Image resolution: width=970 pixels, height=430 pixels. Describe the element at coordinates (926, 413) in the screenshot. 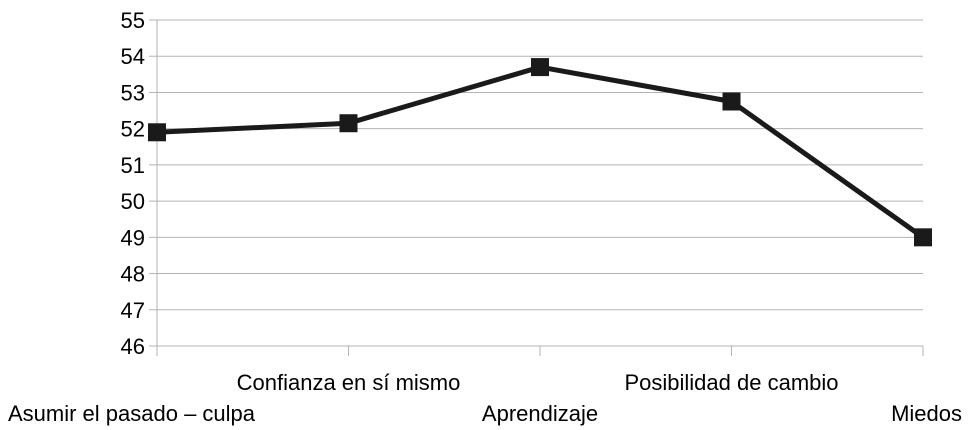

I see `x-category-label: Miedos` at that location.